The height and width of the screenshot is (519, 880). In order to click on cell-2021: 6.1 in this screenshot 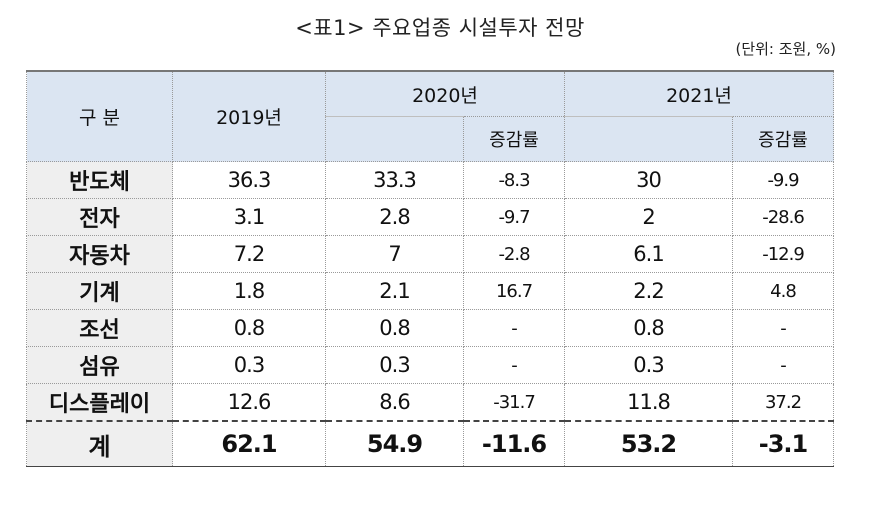, I will do `click(648, 254)`.